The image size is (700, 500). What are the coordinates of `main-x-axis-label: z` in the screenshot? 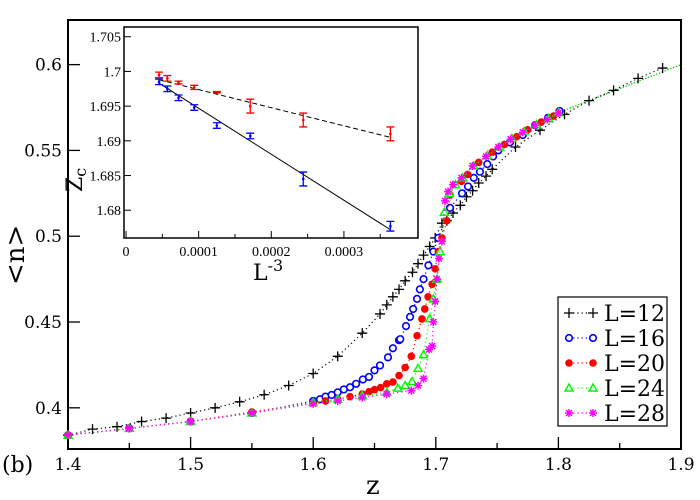 It's located at (373, 485).